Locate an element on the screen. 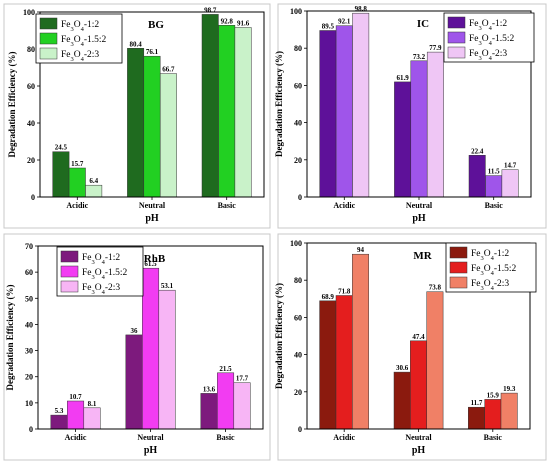 The width and height of the screenshot is (550, 469). data-label: 73.2 is located at coordinates (419, 57).